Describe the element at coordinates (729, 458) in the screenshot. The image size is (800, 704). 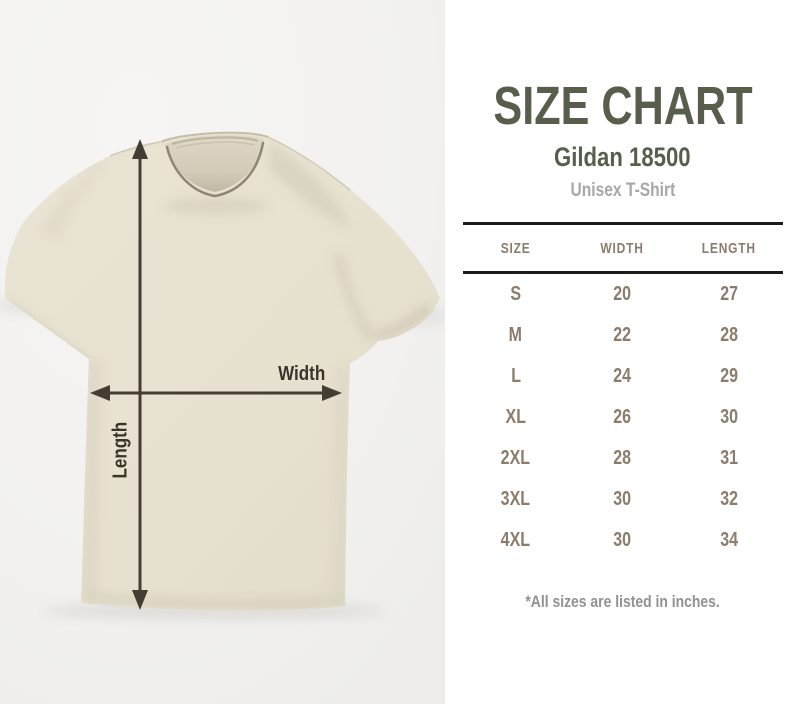
I see `length-cell: 31` at that location.